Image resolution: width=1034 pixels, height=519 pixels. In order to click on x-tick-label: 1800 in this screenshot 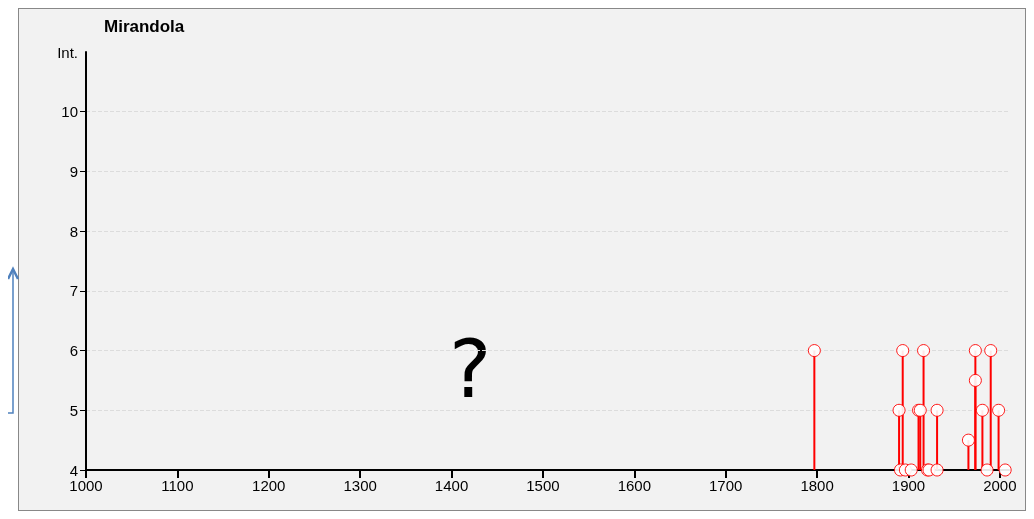, I will do `click(817, 485)`.